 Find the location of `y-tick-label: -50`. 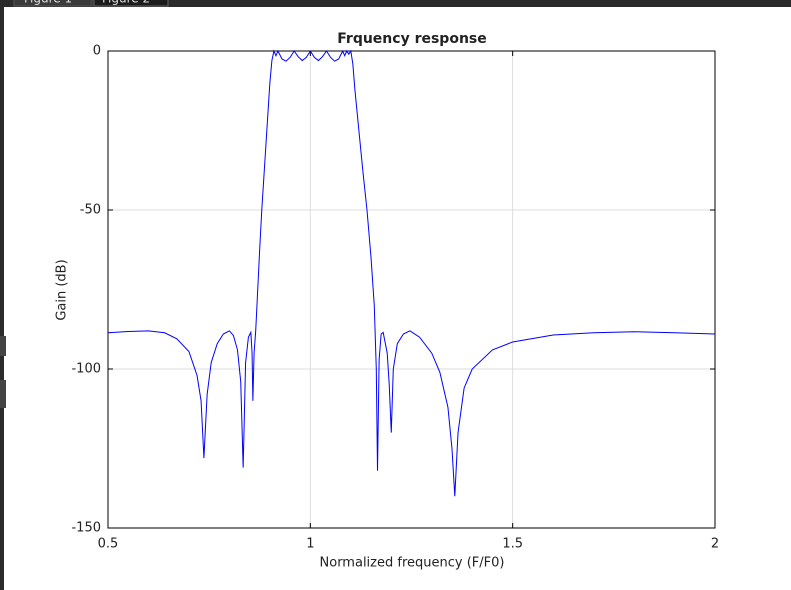

y-tick-label: -50 is located at coordinates (90, 210).